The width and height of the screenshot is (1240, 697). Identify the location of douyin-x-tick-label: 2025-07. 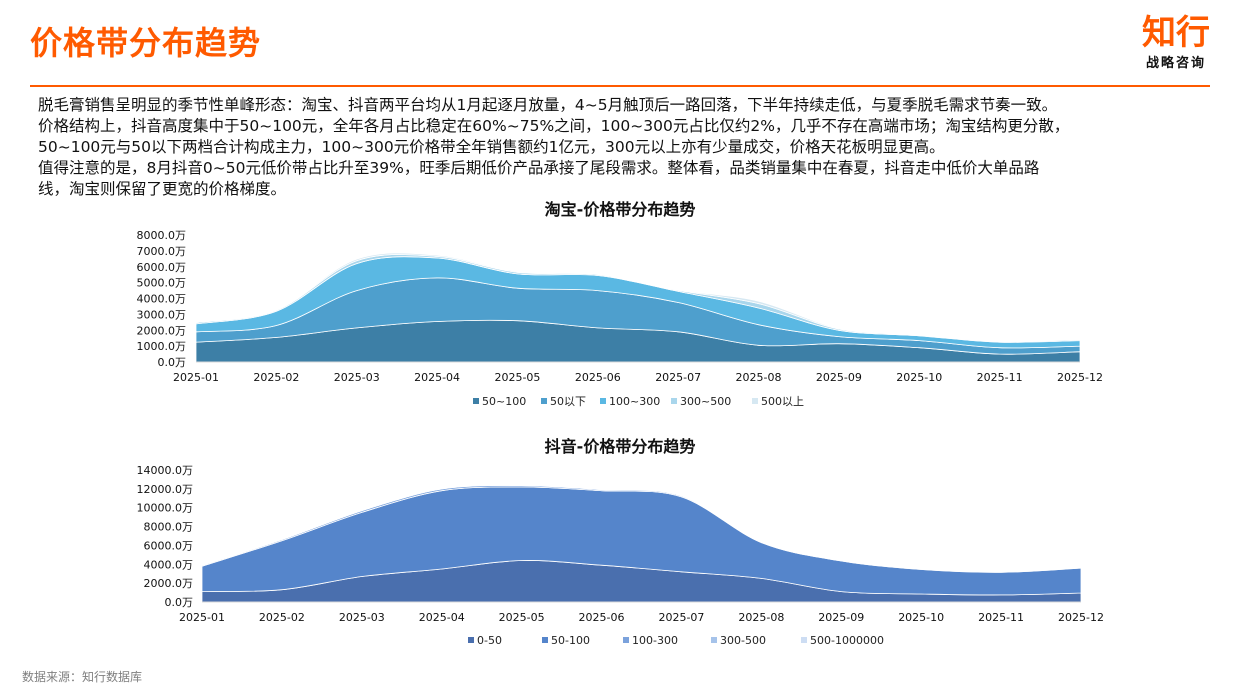
(681, 617).